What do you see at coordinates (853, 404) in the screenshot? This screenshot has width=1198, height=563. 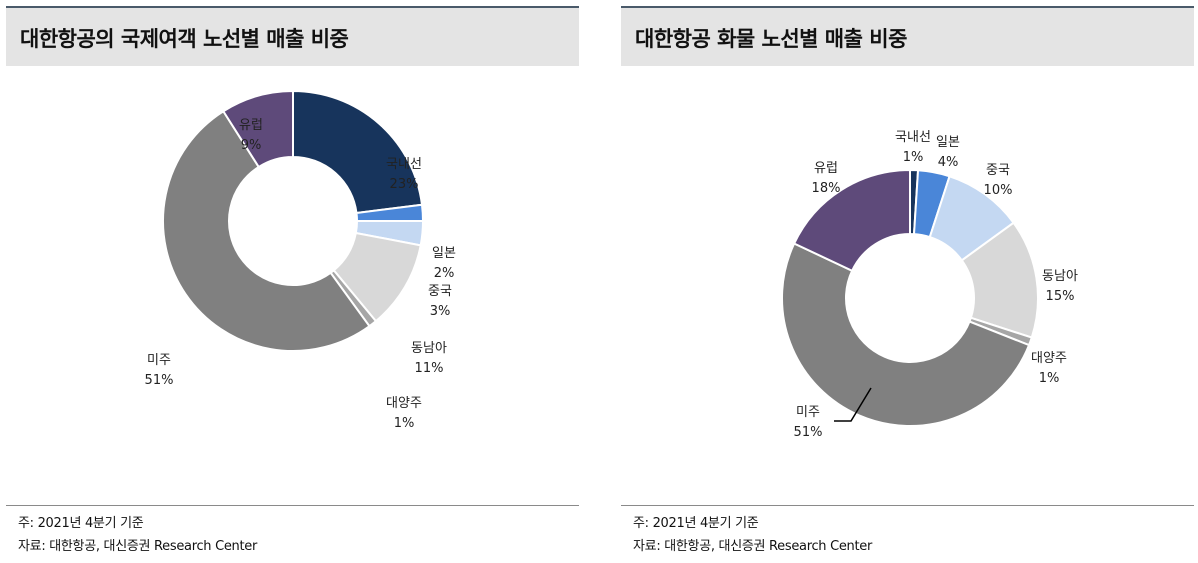 I see `leader-line` at bounding box center [853, 404].